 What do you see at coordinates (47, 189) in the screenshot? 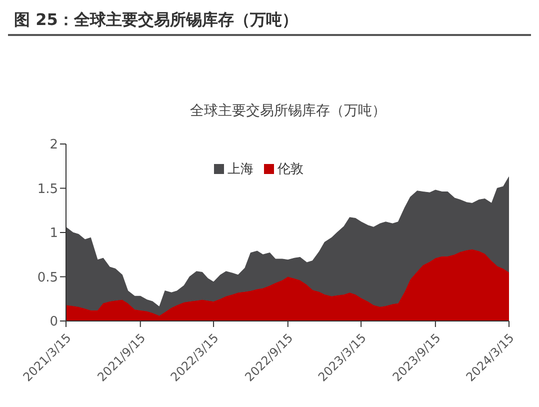
I see `y-tick-label: 1.5` at bounding box center [47, 189].